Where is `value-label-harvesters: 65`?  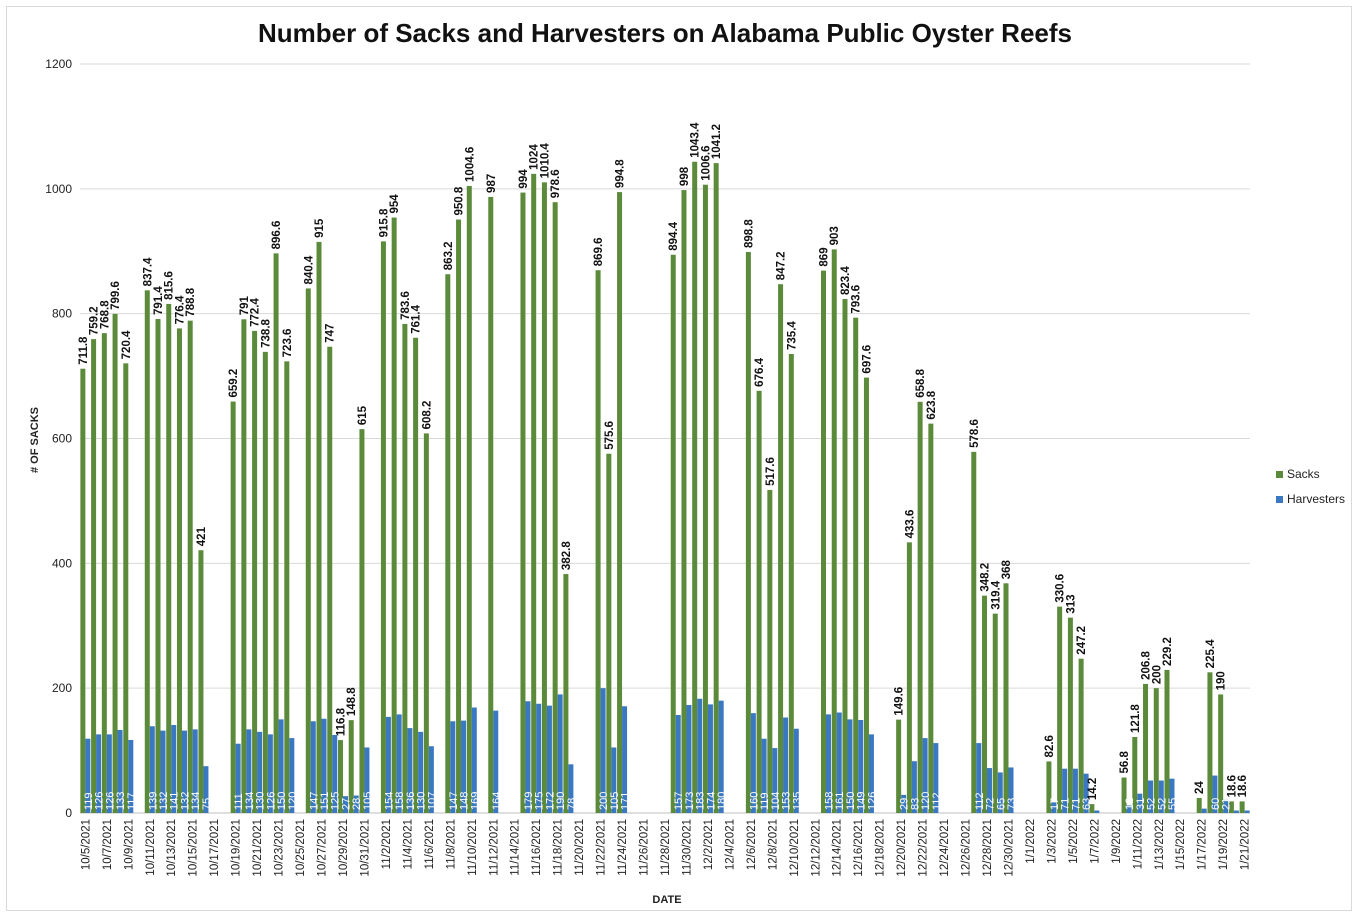 value-label-harvesters: 65 is located at coordinates (1001, 804).